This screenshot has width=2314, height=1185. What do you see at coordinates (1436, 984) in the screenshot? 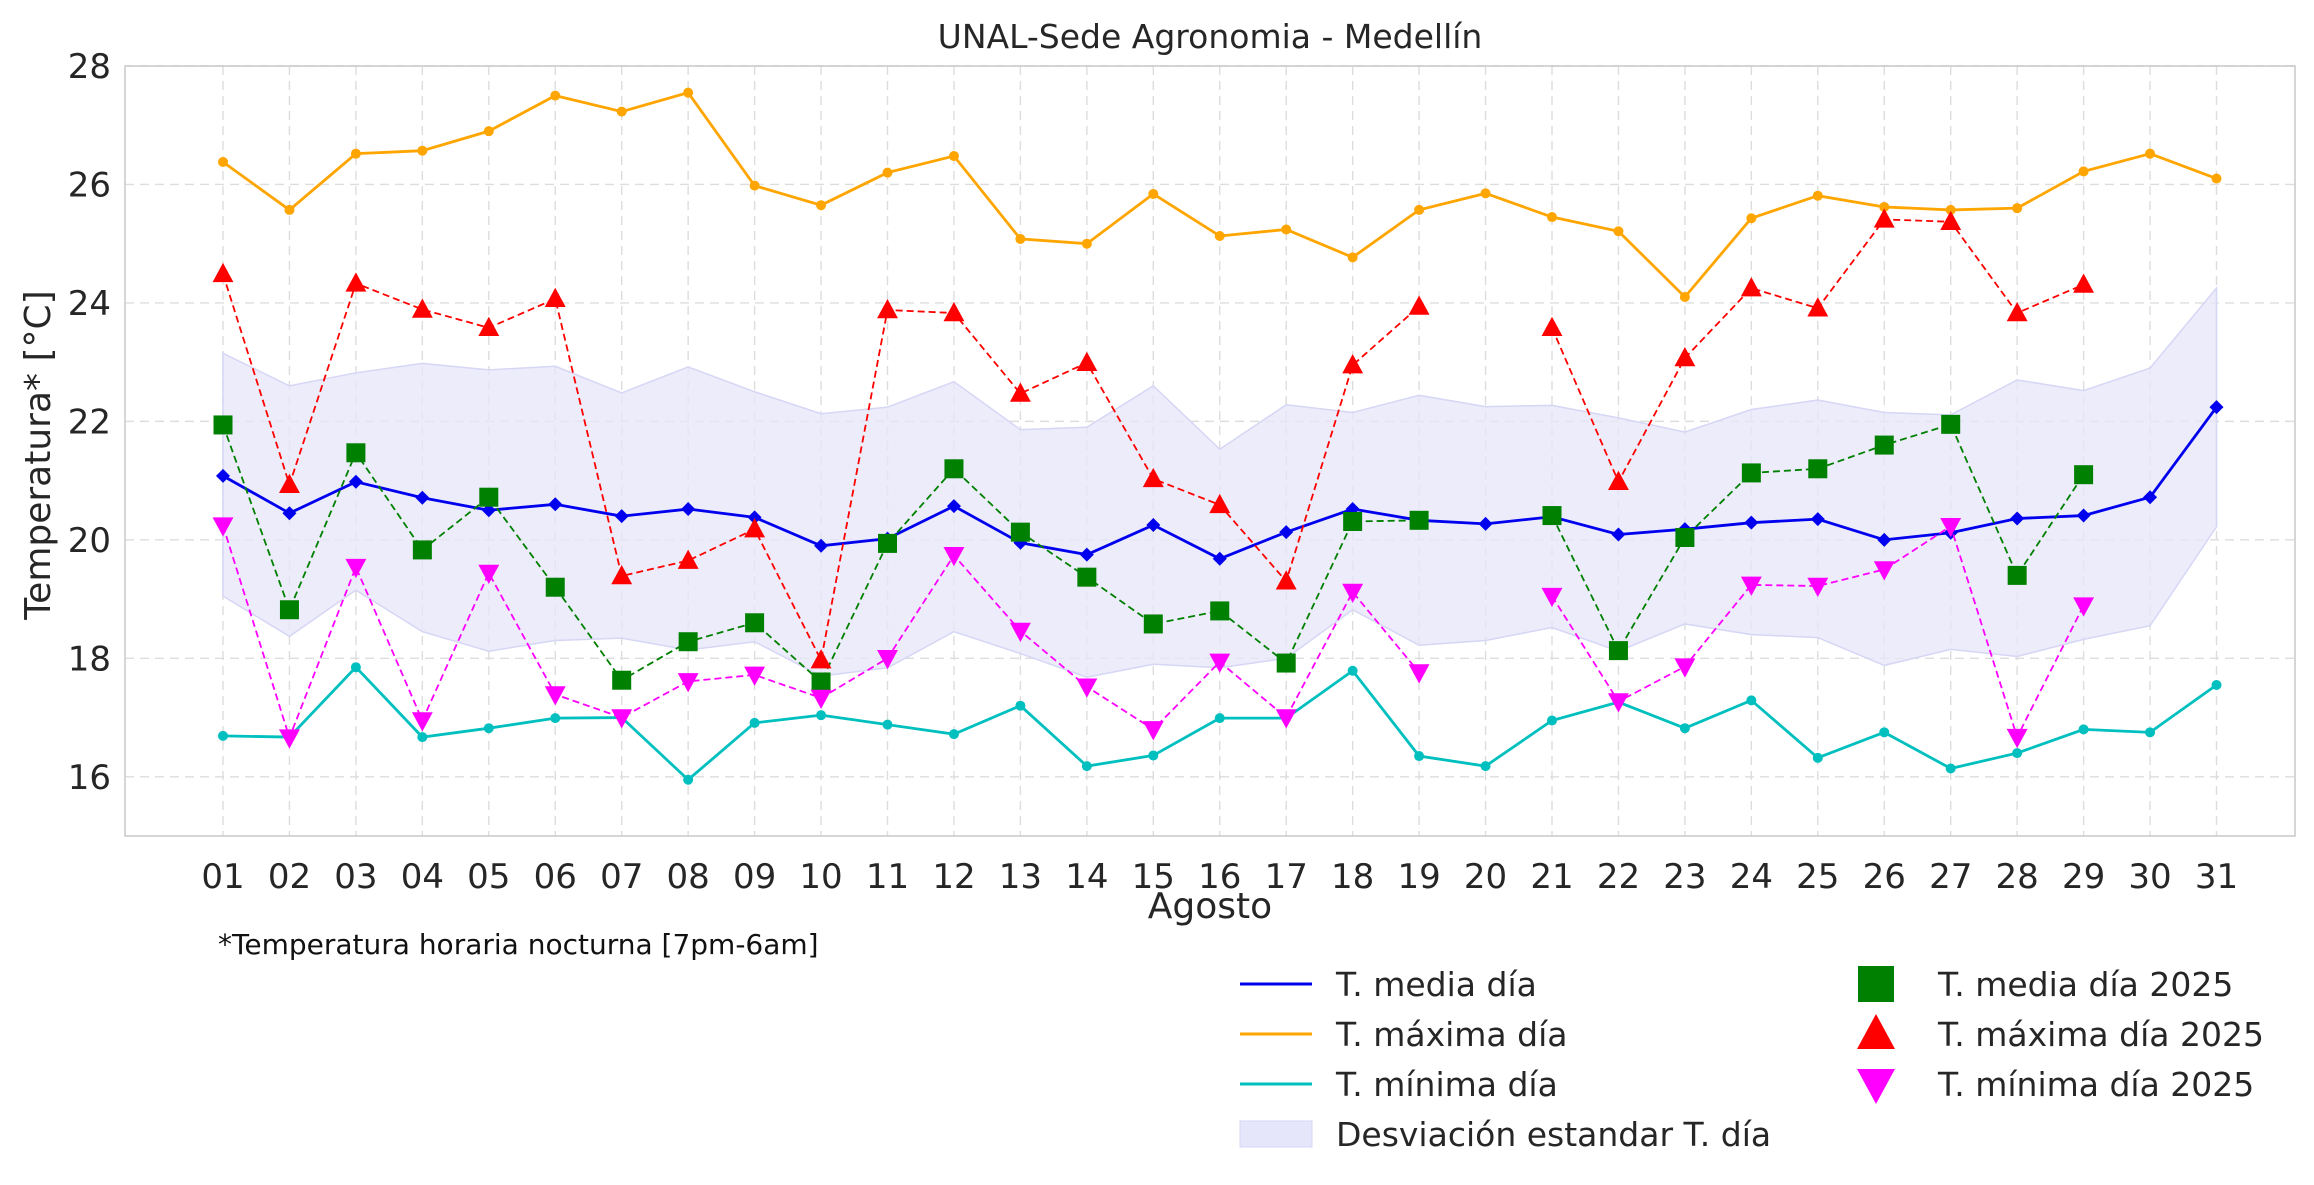
I see `legend-label: T. media día` at bounding box center [1436, 984].